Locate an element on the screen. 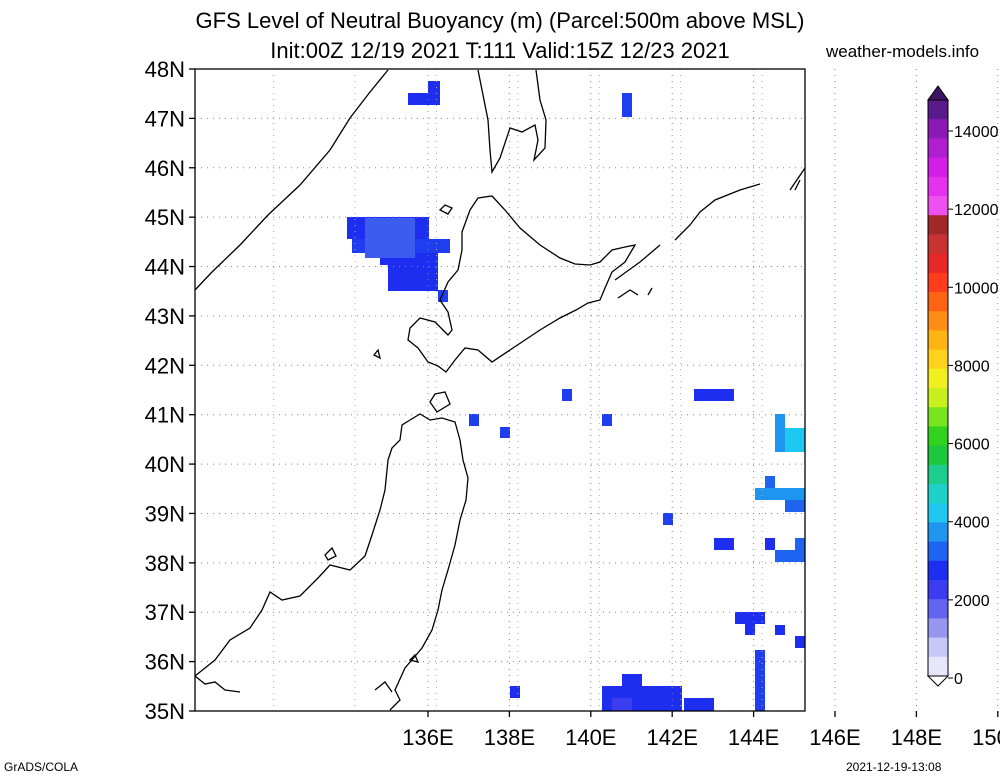  lat-label: 47N is located at coordinates (165, 118).